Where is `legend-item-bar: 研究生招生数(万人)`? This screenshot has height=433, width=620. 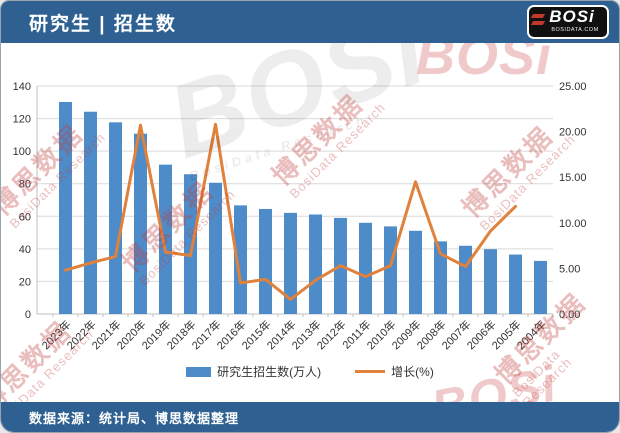 legend-item-bar: 研究生招生数(万人) is located at coordinates (253, 371).